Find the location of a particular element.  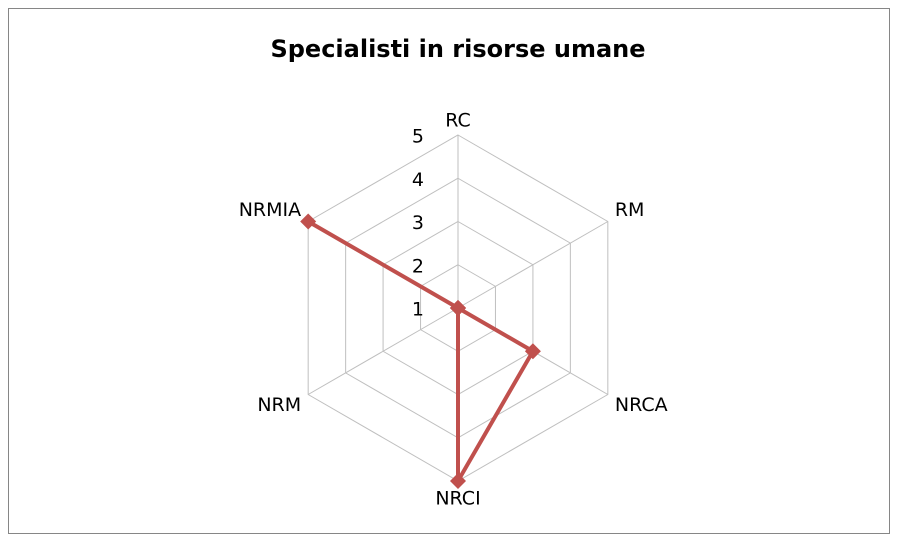

r-tick-label: 3 is located at coordinates (418, 223).